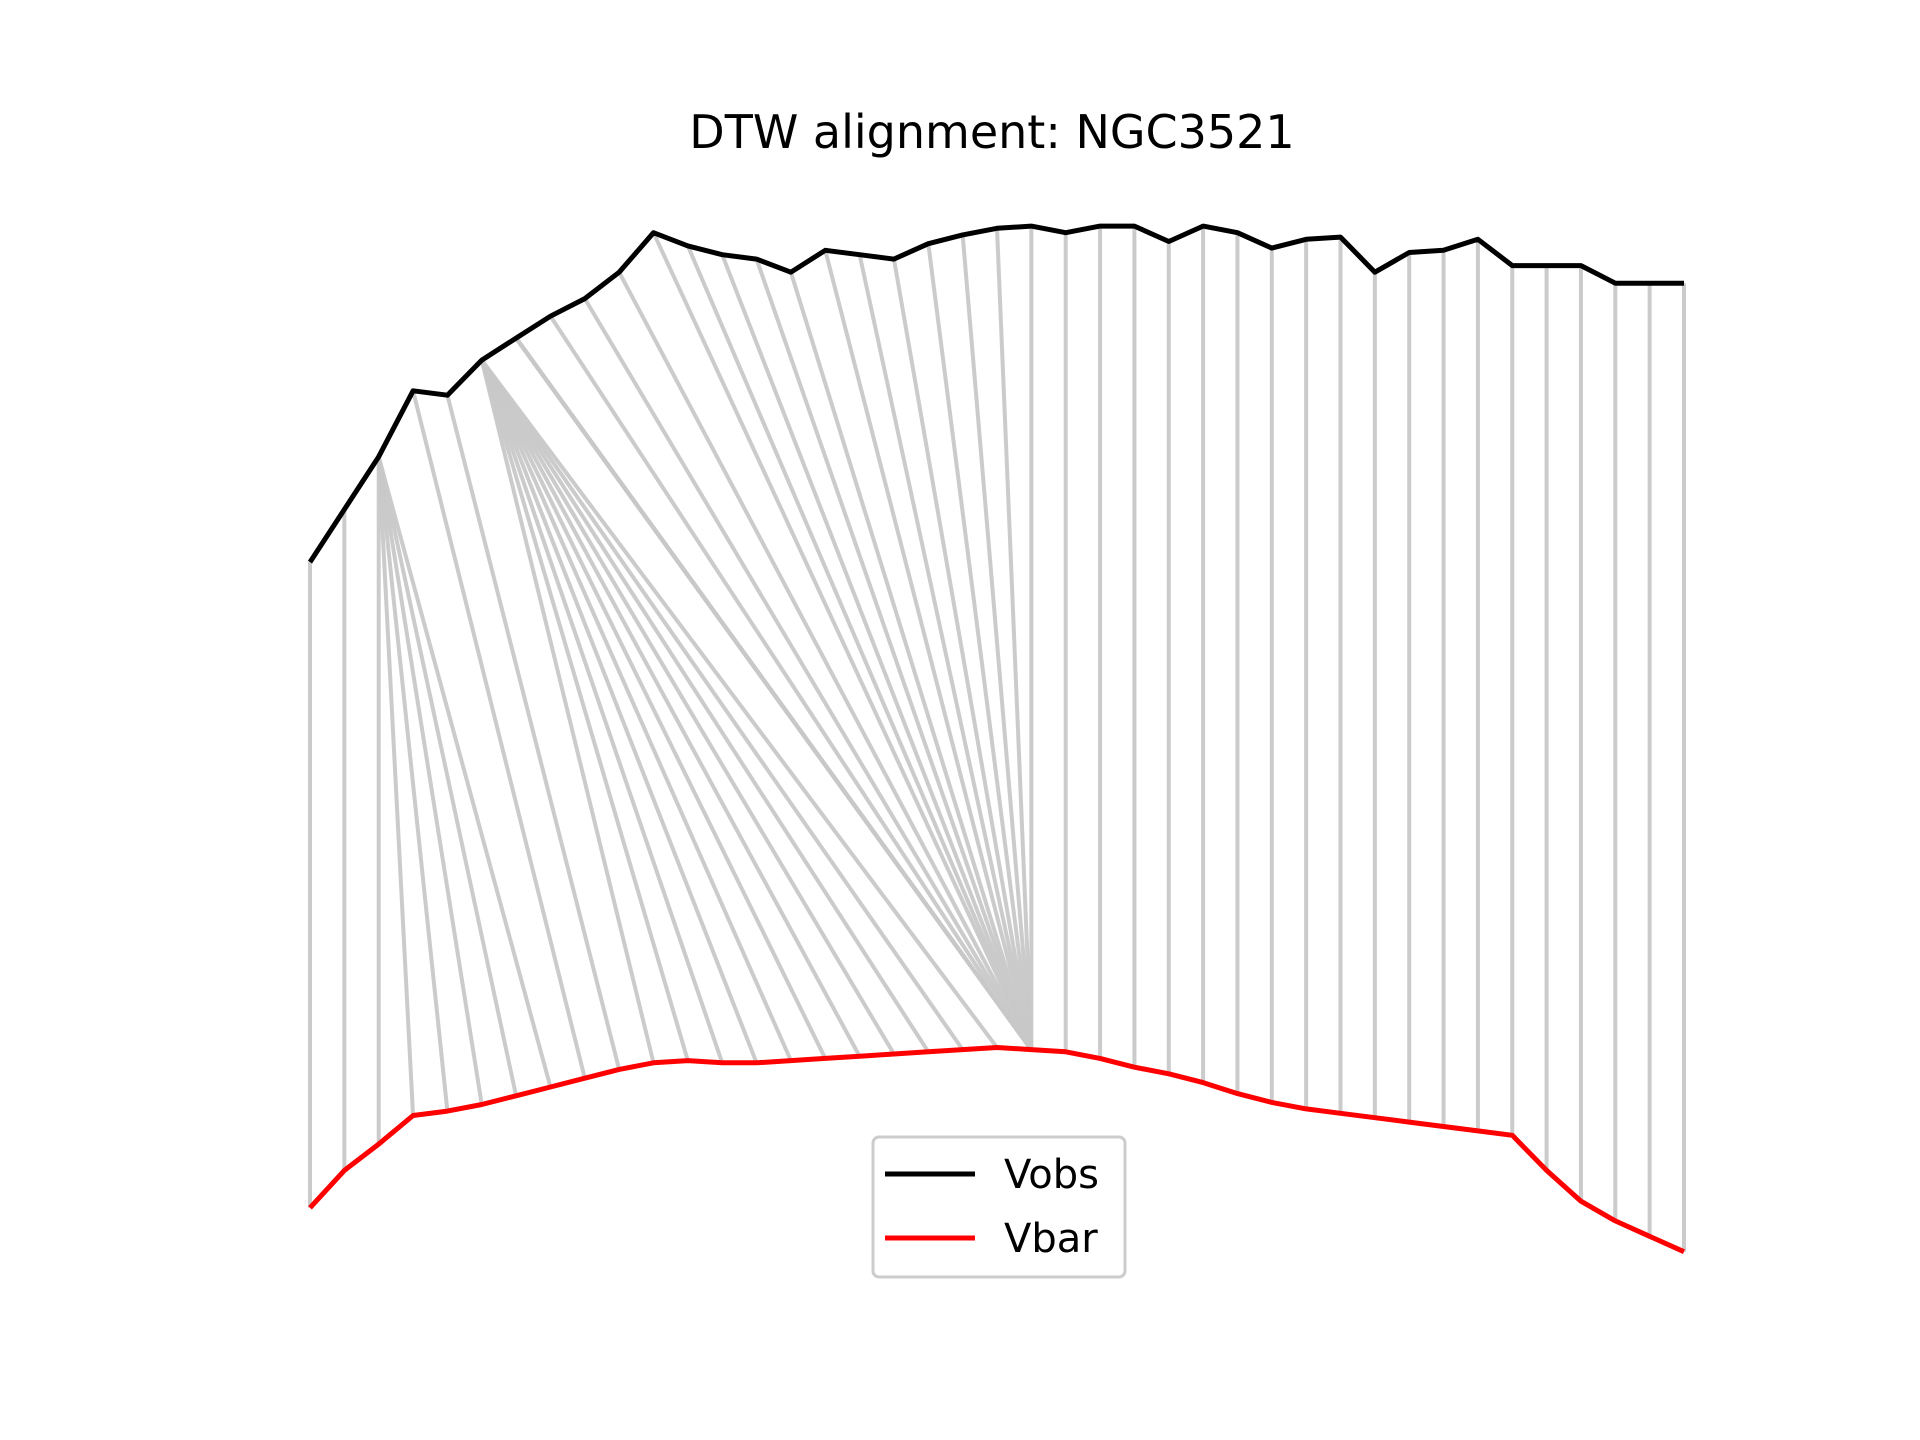 Image resolution: width=1920 pixels, height=1440 pixels. Describe the element at coordinates (1051, 1175) in the screenshot. I see `legend-label-vobs: Vobs` at that location.